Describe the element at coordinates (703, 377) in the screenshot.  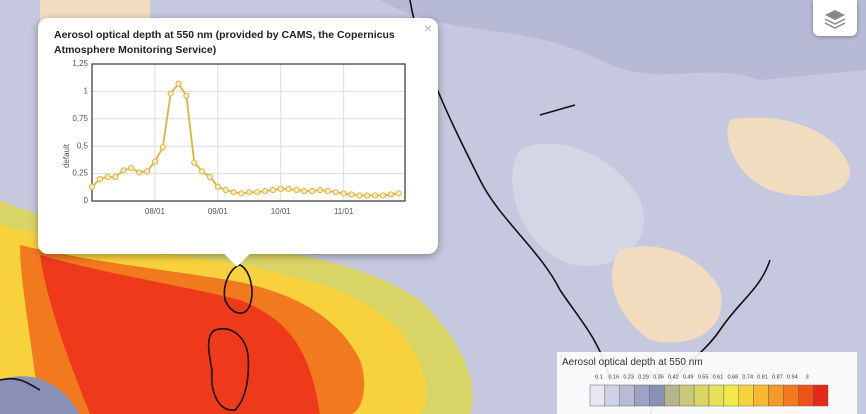
I see `legend-label: 0.55` at that location.